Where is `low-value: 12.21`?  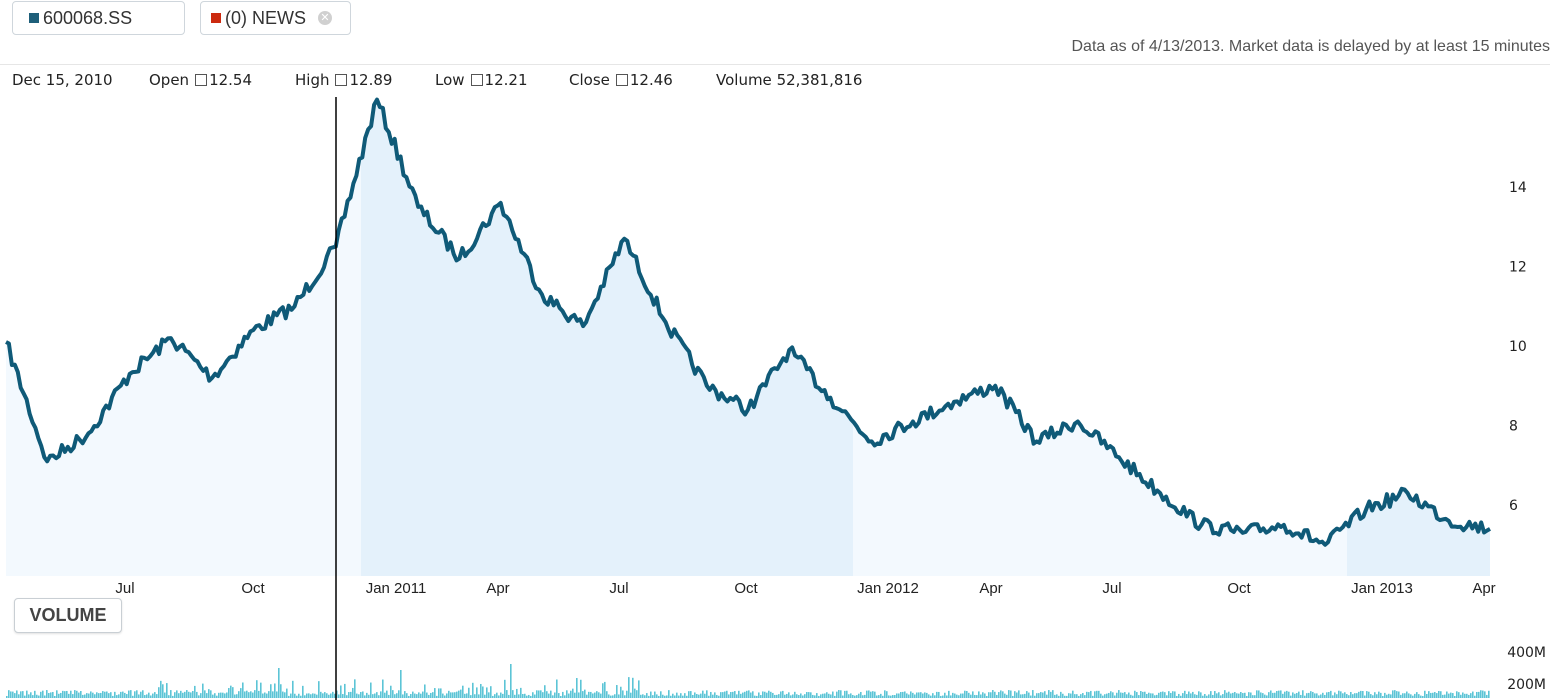
low-value: 12.21 is located at coordinates (506, 80).